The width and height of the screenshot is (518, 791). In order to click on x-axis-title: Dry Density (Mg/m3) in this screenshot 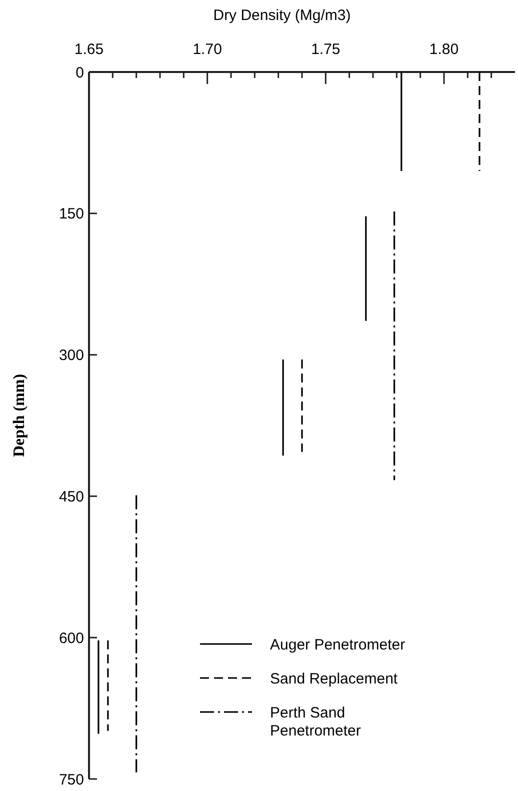, I will do `click(282, 15)`.